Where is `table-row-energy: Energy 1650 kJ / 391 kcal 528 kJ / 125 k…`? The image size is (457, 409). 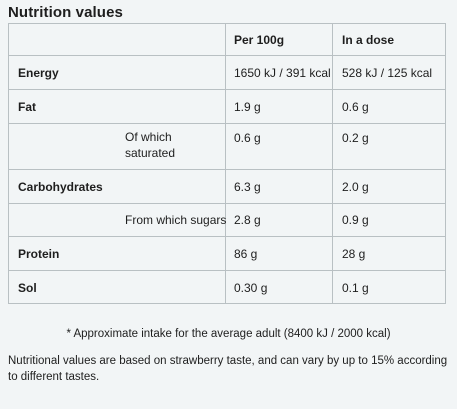
table-row-energy: Energy 1650 kJ / 391 kcal 528 kJ / 125 k… is located at coordinates (227, 73).